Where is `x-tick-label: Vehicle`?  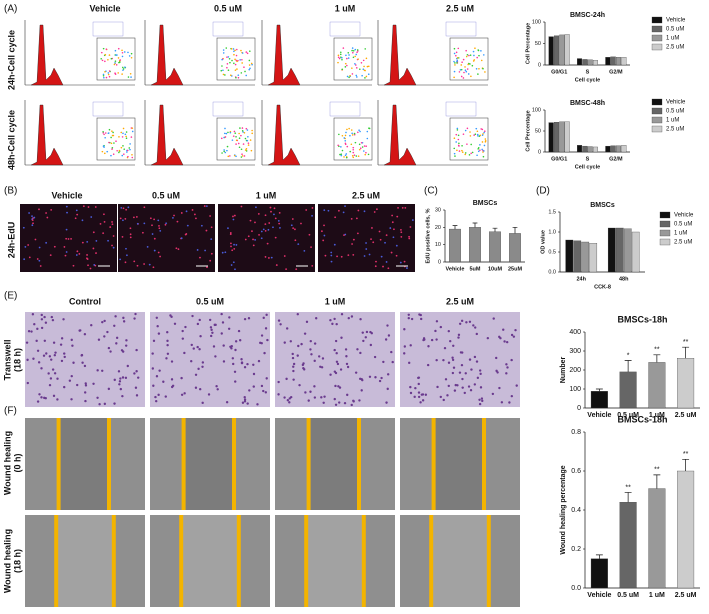
x-tick-label: Vehicle is located at coordinates (599, 415).